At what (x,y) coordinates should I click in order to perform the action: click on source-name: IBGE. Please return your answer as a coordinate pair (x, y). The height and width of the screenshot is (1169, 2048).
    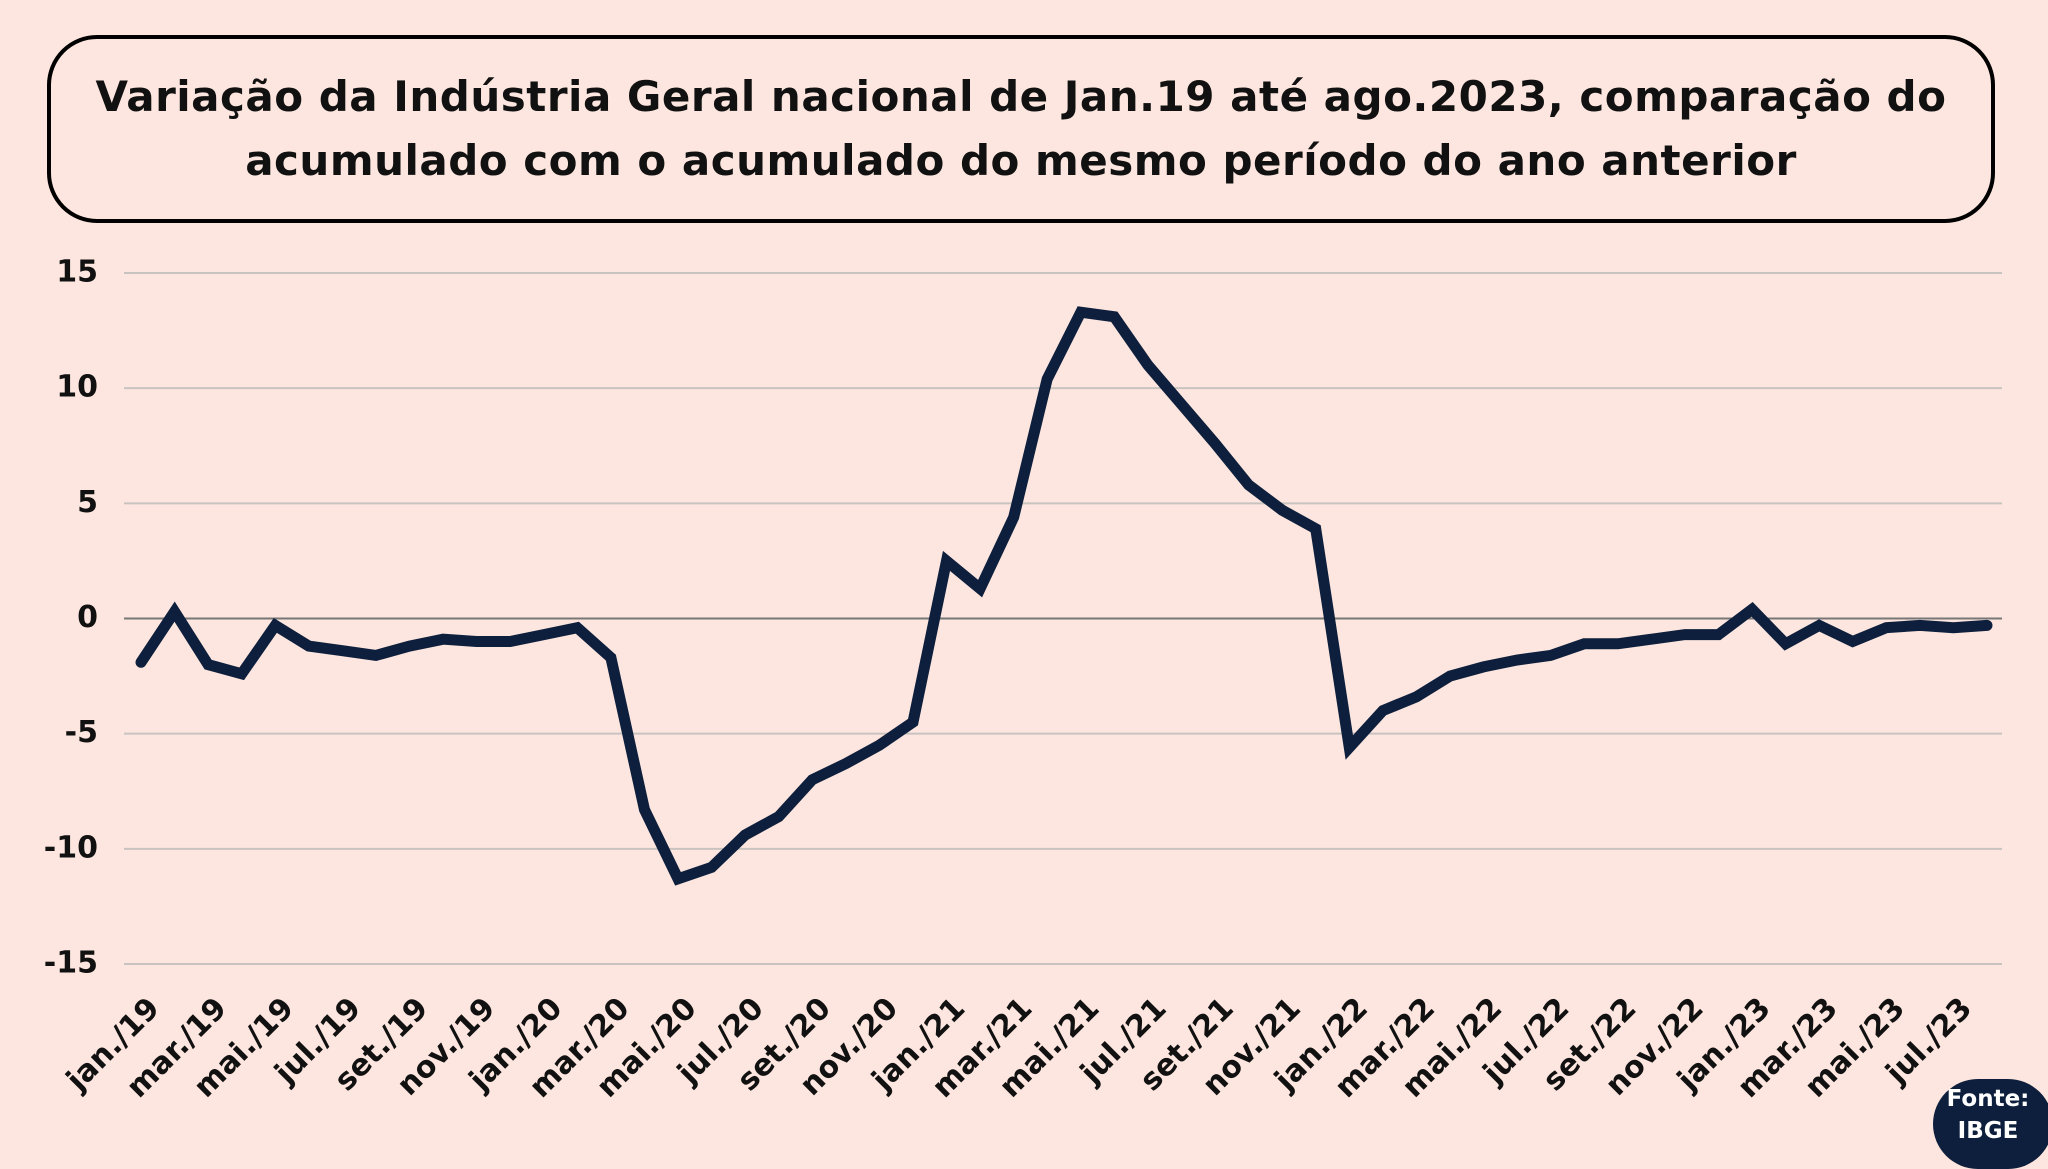
    Looking at the image, I should click on (1988, 1131).